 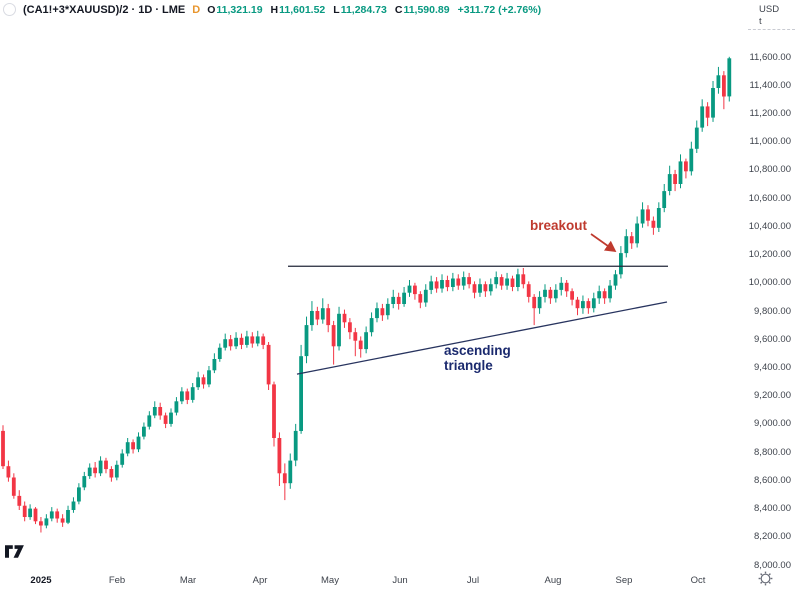 What do you see at coordinates (298, 9) in the screenshot?
I see `high-value: H 11,601.52` at bounding box center [298, 9].